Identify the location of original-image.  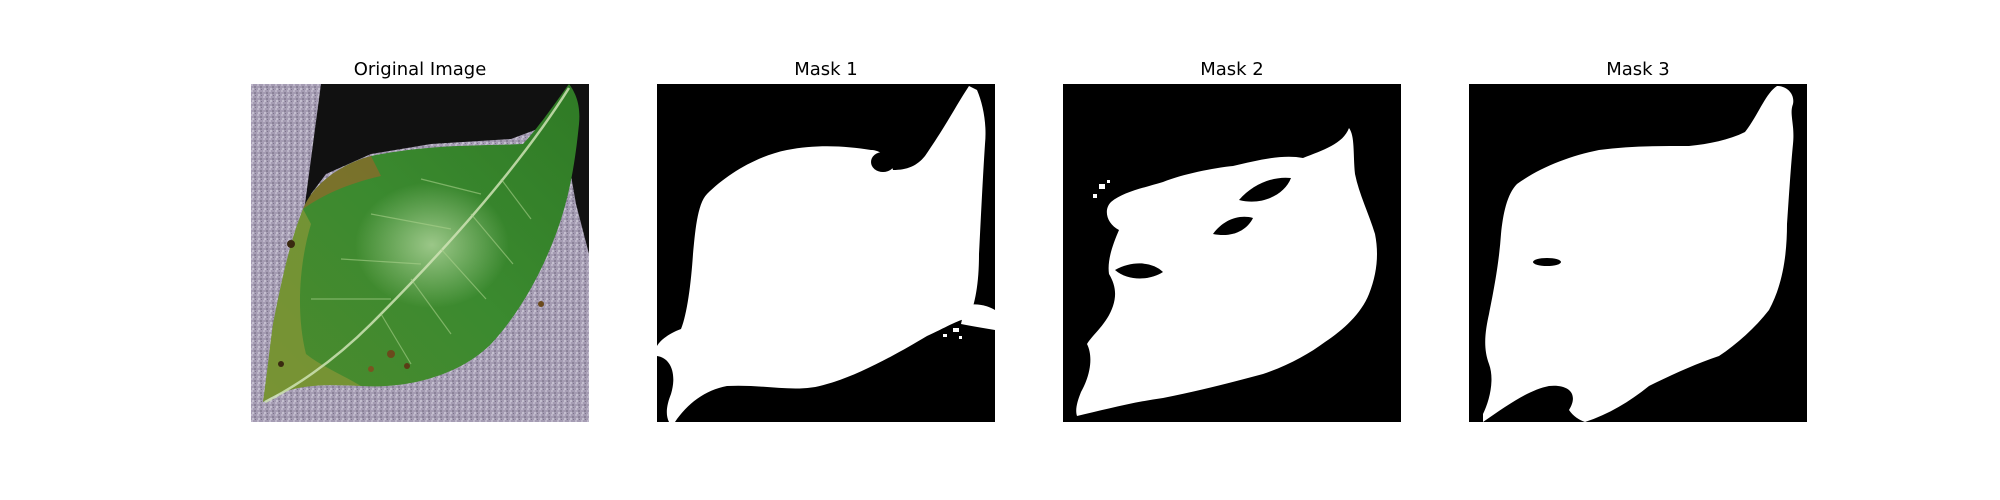
(420, 253).